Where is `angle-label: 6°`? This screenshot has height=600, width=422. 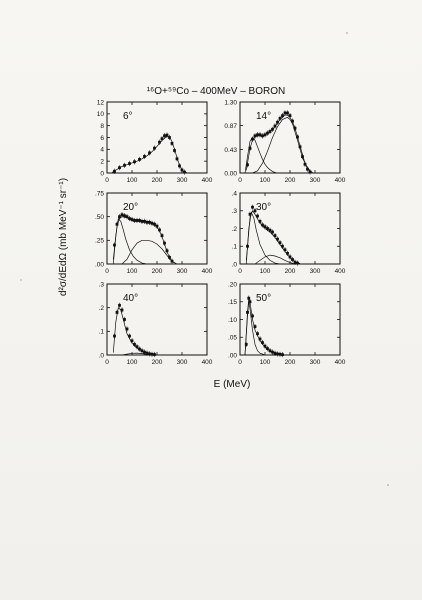 angle-label: 6° is located at coordinates (128, 116).